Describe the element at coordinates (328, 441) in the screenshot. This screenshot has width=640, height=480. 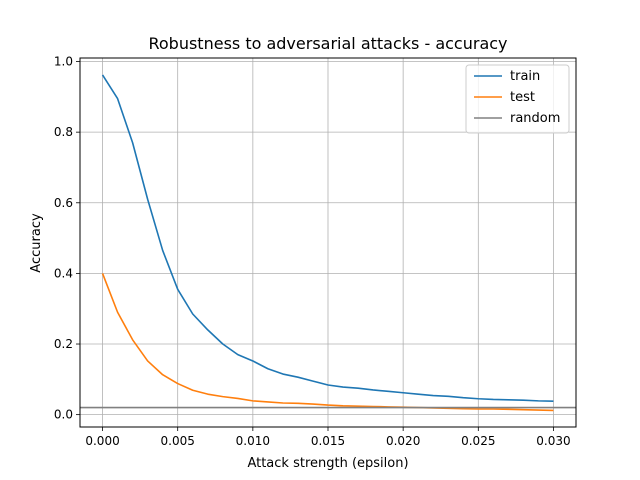
I see `x-tick-label: 0.015` at that location.